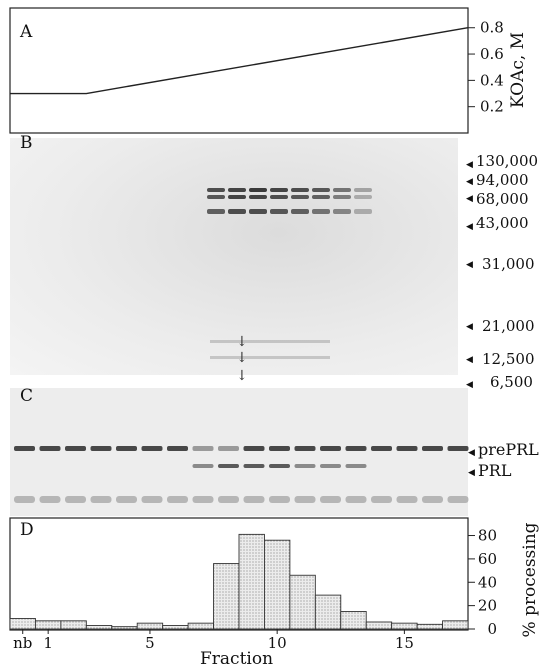  I want to click on mw-marker-12500: 12,500, so click(508, 359).